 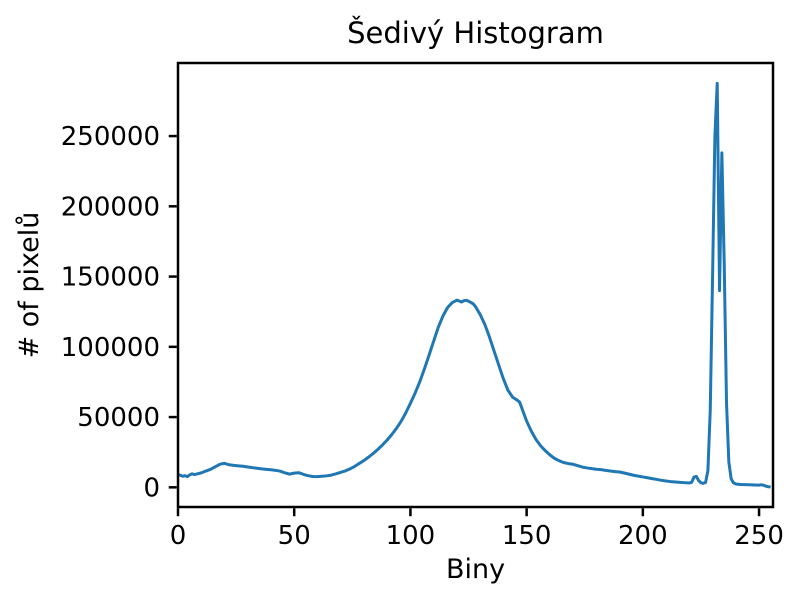 What do you see at coordinates (110, 137) in the screenshot?
I see `y-tick-label: 250000` at bounding box center [110, 137].